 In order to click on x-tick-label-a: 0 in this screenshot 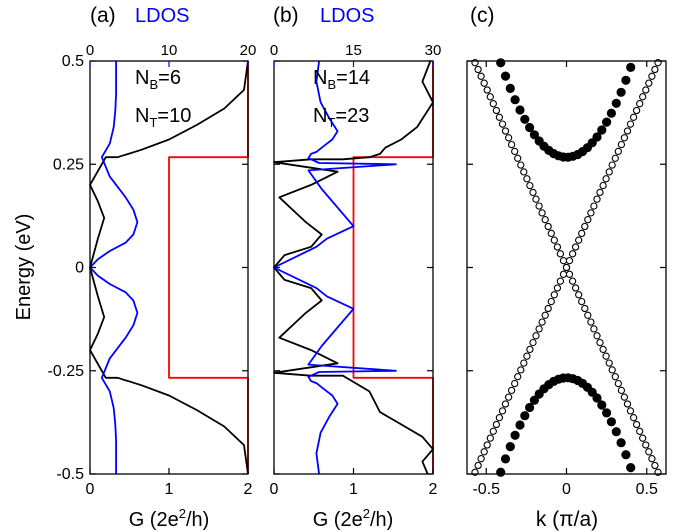, I will do `click(90, 489)`.